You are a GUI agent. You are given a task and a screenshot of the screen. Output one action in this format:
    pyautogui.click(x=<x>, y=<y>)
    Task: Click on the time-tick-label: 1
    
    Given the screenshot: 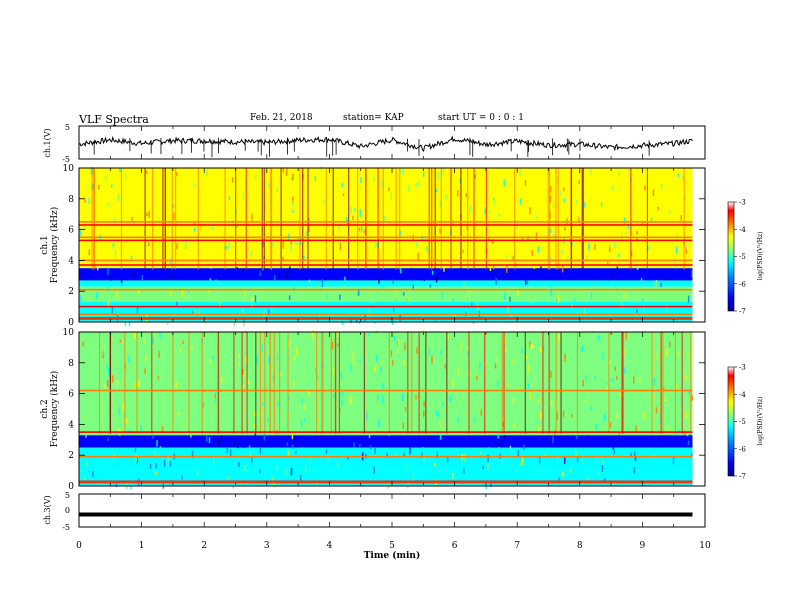 What is the action you would take?
    pyautogui.click(x=142, y=546)
    